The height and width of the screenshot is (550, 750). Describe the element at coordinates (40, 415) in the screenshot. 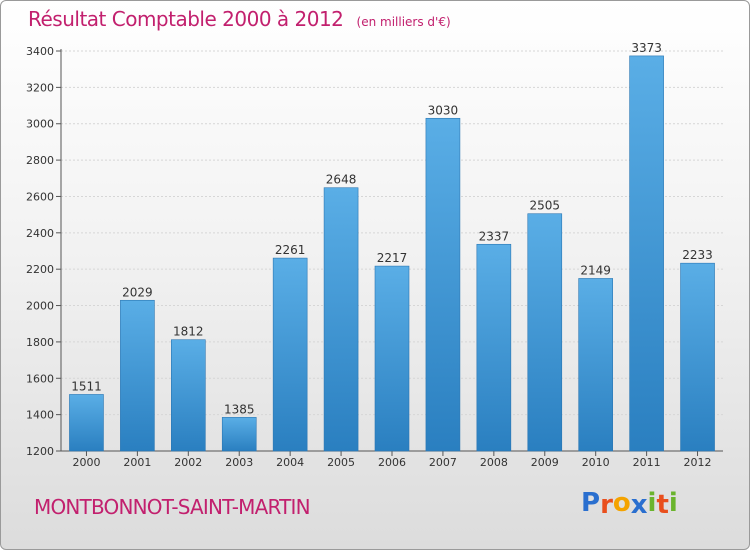

I see `y-tick-label: 1400` at that location.